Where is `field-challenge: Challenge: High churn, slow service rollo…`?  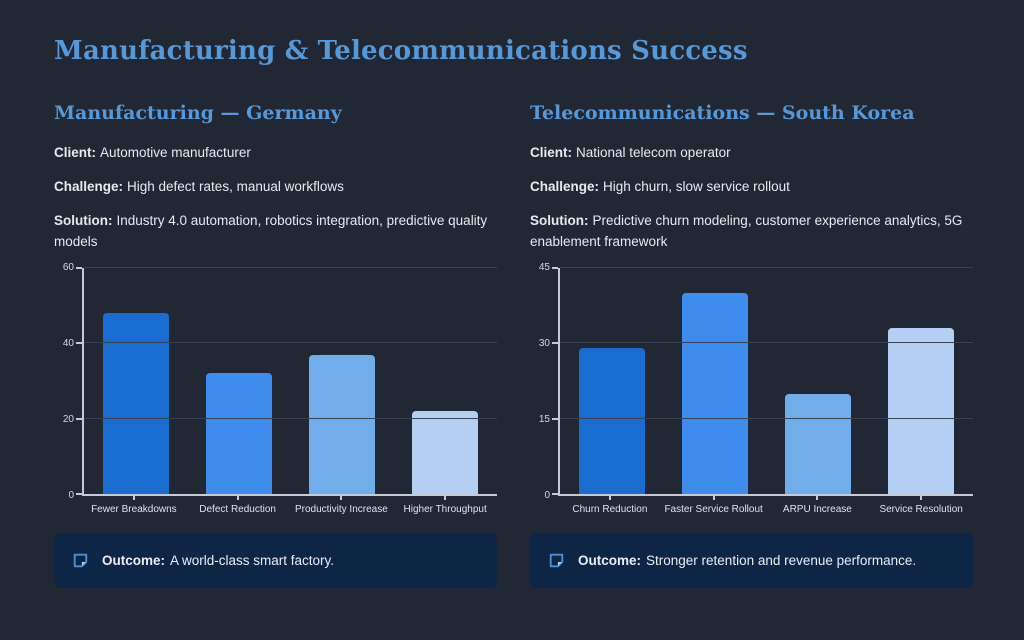
field-challenge: Challenge: High churn, slow service rollo… is located at coordinates (751, 186).